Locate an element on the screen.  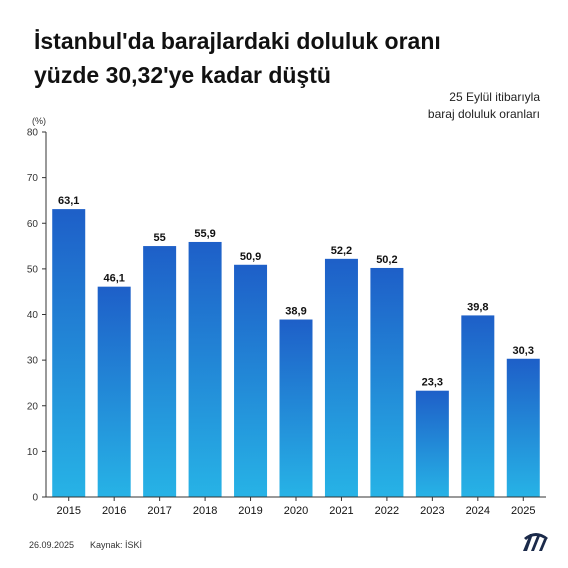
x-tick-label: 2020 is located at coordinates (296, 511).